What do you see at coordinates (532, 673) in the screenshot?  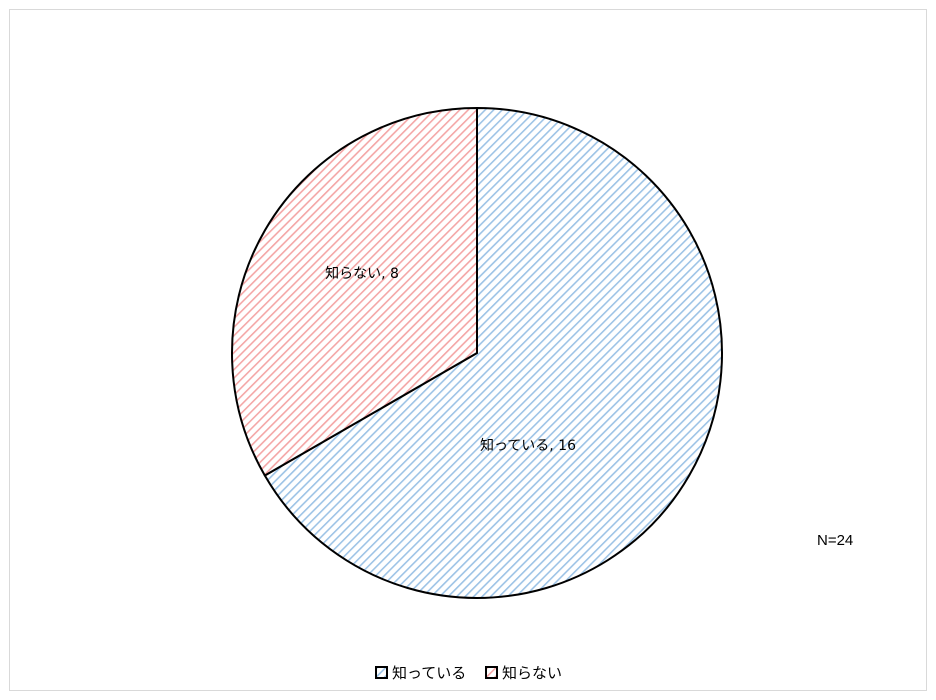 I see `legend-label-shiranai: 知らない` at bounding box center [532, 673].